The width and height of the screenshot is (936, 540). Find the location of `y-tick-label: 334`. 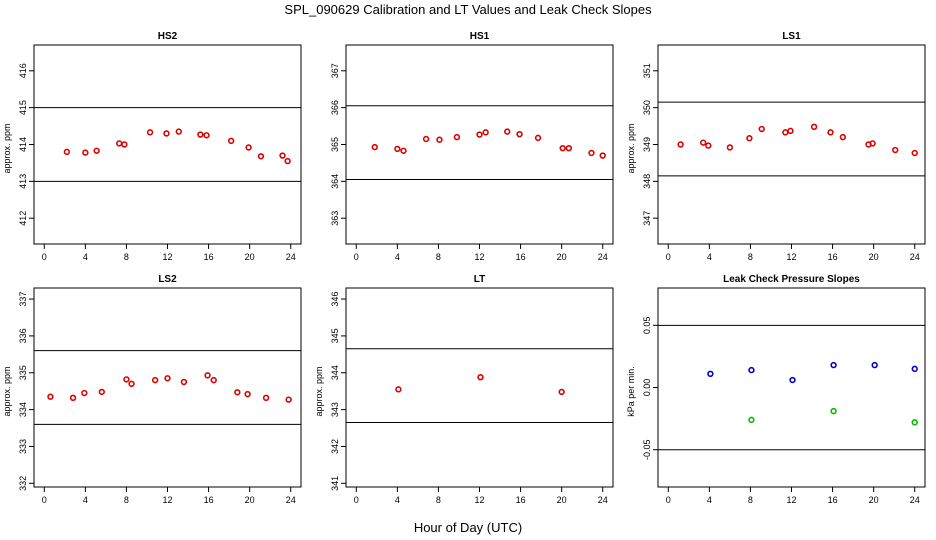

y-tick-label: 334 is located at coordinates (23, 409).